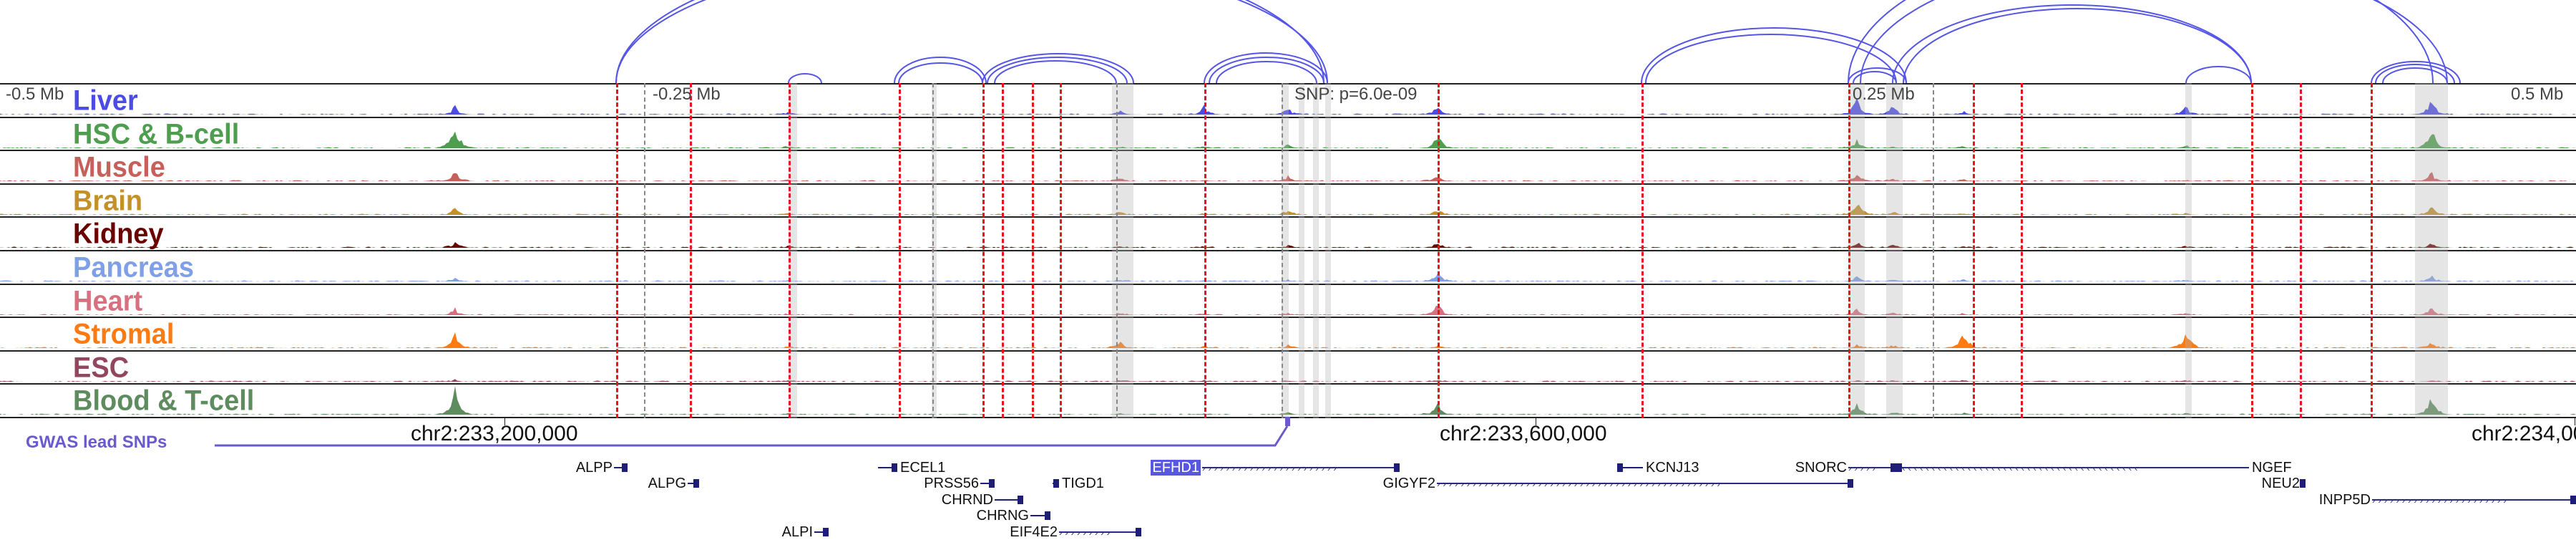 Image resolution: width=2576 pixels, height=540 pixels. What do you see at coordinates (1821, 468) in the screenshot?
I see `gene-label-snorc: SNORC` at bounding box center [1821, 468].